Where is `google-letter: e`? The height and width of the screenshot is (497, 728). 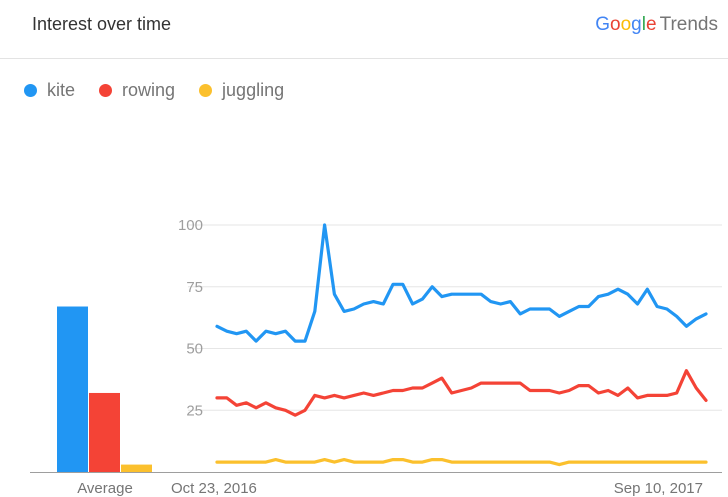
google-letter: e is located at coordinates (651, 24).